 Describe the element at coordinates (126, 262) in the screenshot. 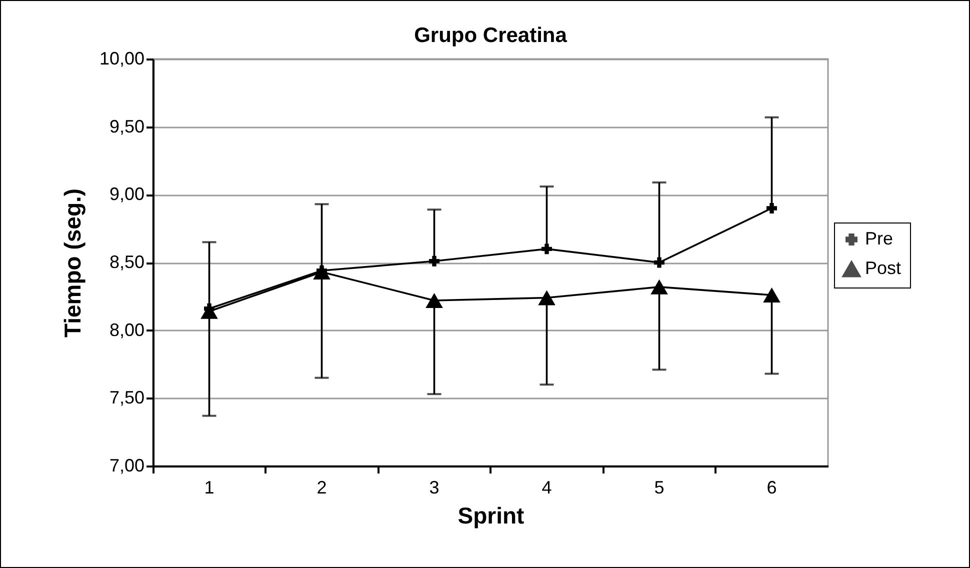

I see `y-tick-label: 8,50` at that location.